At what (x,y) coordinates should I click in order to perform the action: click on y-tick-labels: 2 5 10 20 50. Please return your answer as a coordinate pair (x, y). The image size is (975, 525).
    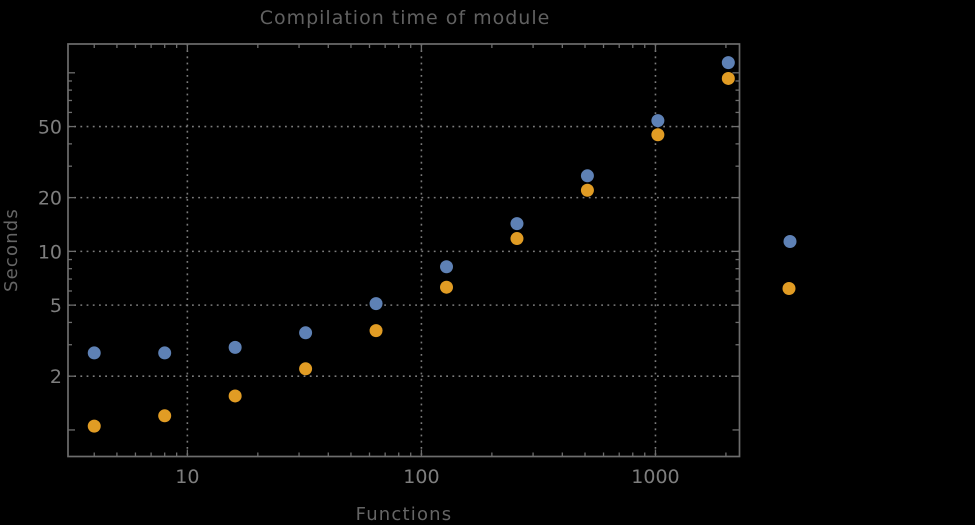
    Looking at the image, I should click on (50, 253).